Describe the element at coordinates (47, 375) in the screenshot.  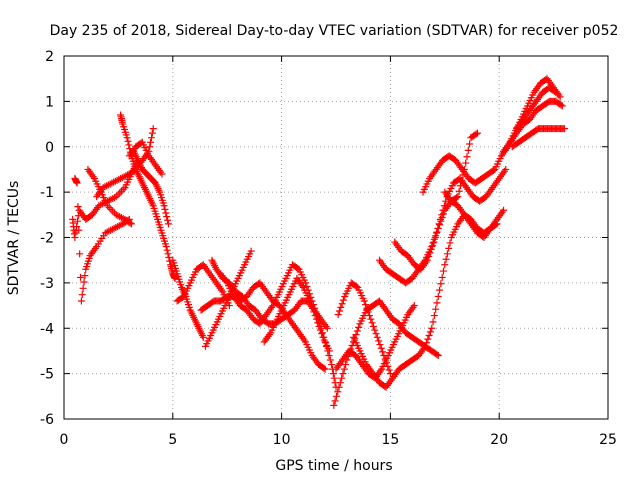
I see `y-tick-label: -5` at that location.